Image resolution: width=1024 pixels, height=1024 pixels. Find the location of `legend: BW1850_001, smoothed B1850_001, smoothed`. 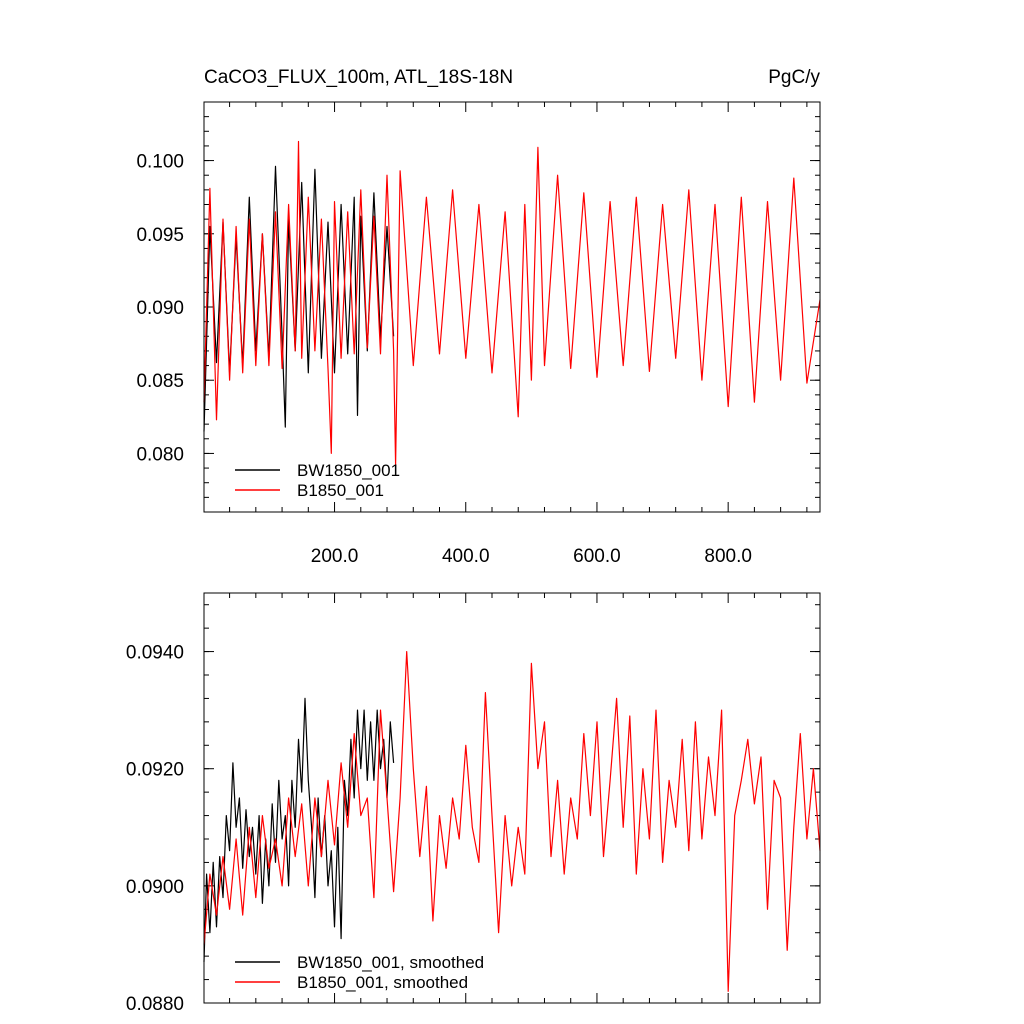

legend: BW1850_001, smoothed B1850_001, smoothed is located at coordinates (359, 972).